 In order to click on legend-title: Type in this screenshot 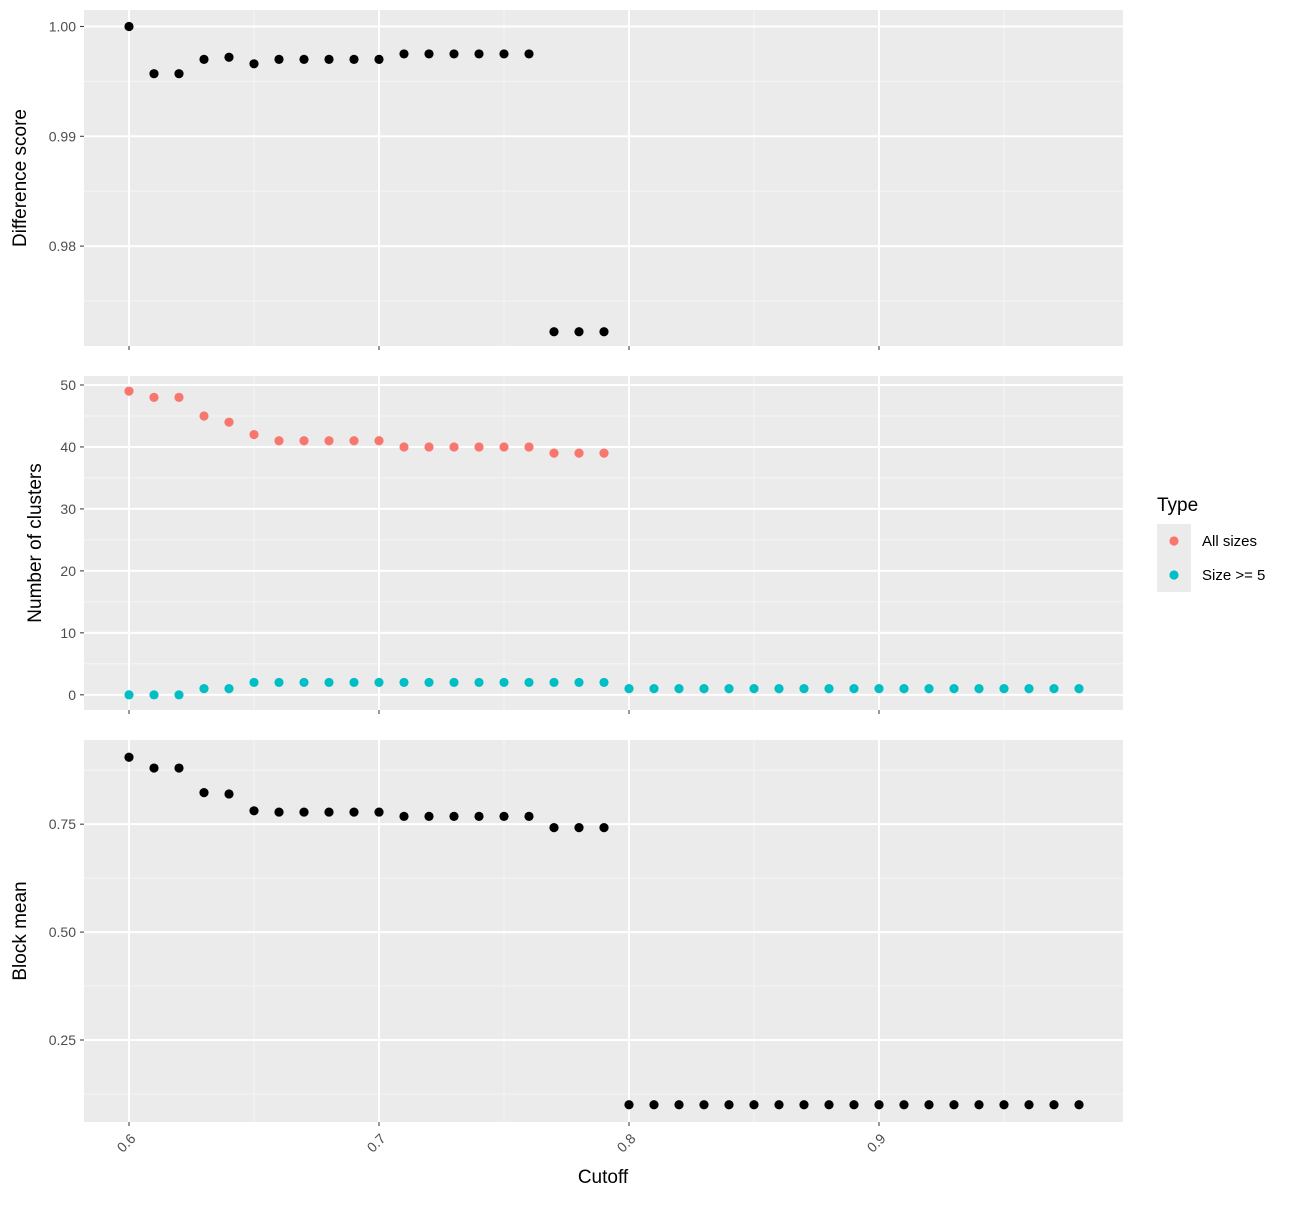, I will do `click(1177, 505)`.